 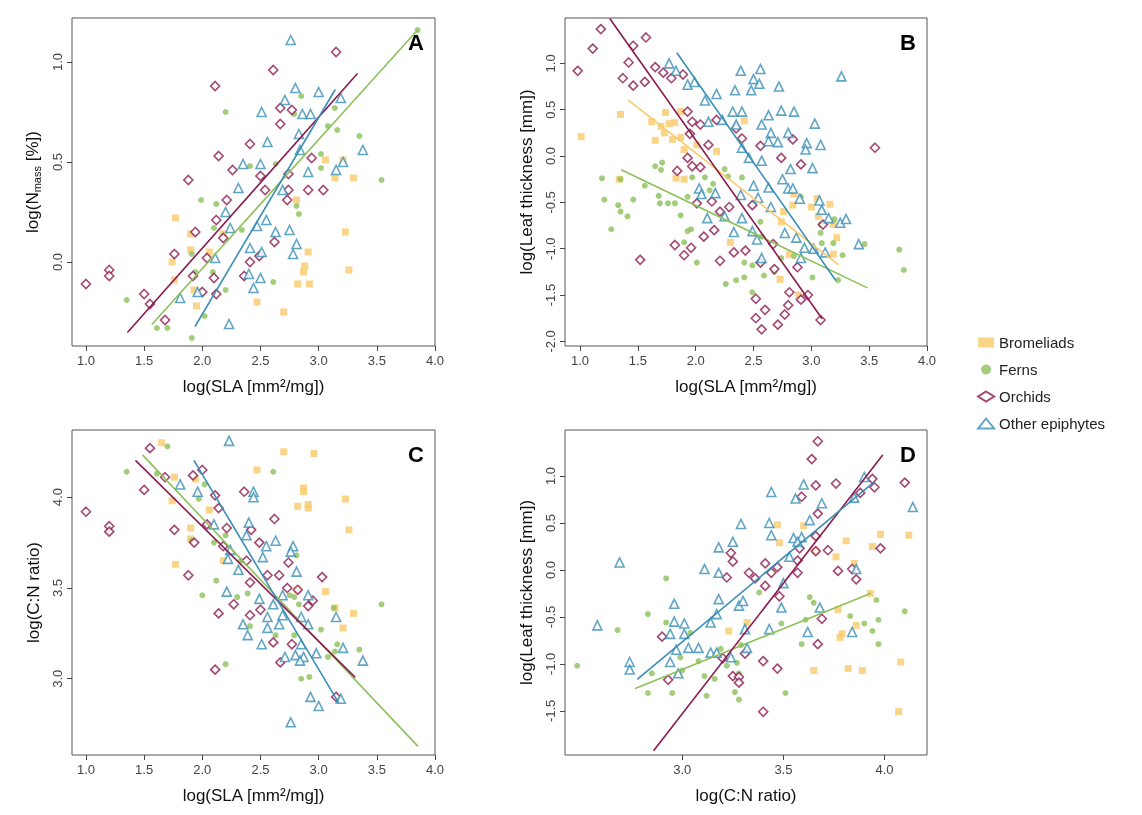 I want to click on x-axis-title: log(C:N ratio), so click(x=746, y=795).